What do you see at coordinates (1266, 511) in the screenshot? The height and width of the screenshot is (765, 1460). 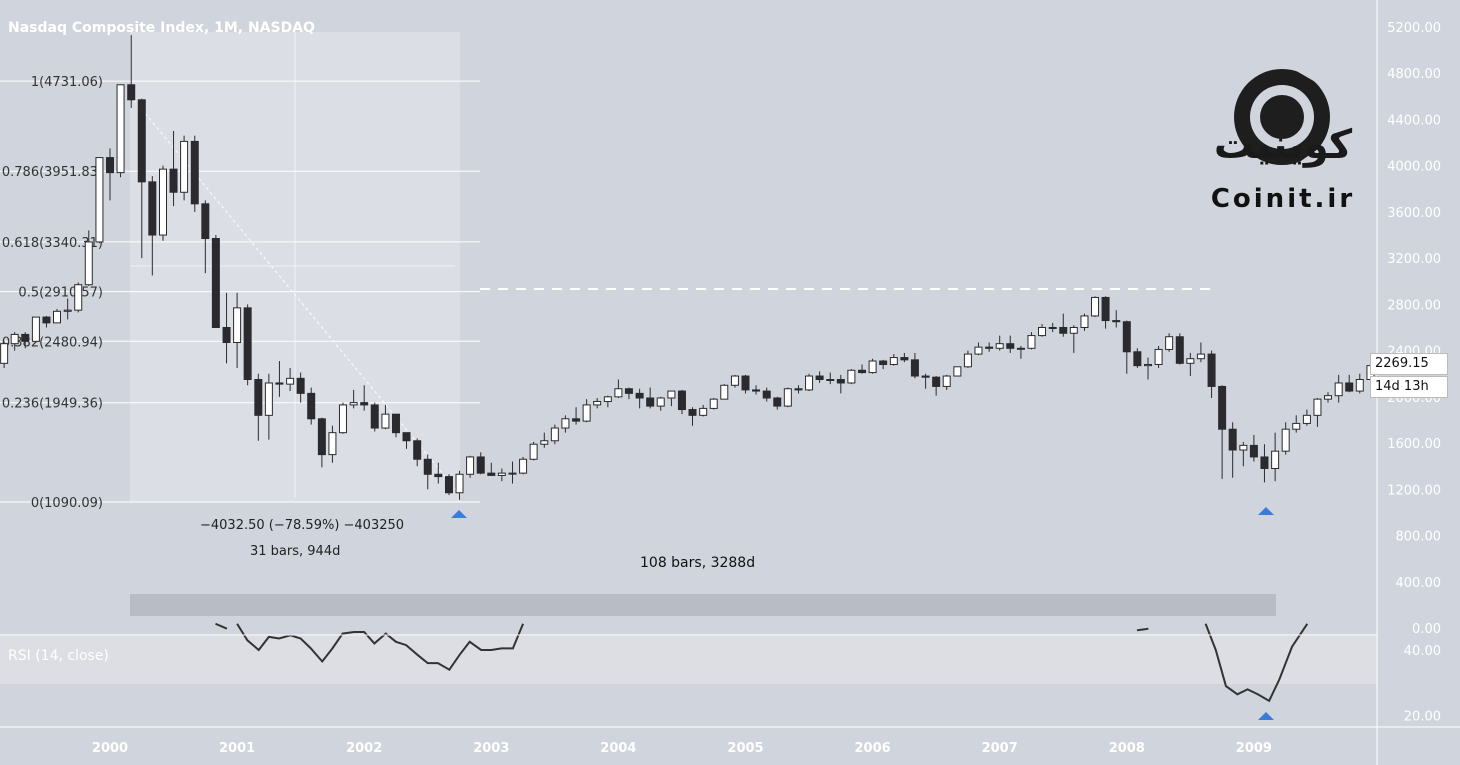 I see `bottom-marker-2009` at bounding box center [1266, 511].